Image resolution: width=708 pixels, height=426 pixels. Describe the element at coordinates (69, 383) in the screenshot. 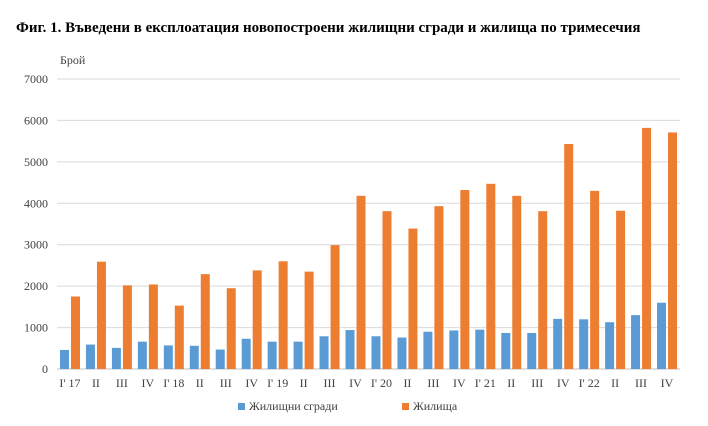

I see `x-tick-label: I' 17` at that location.